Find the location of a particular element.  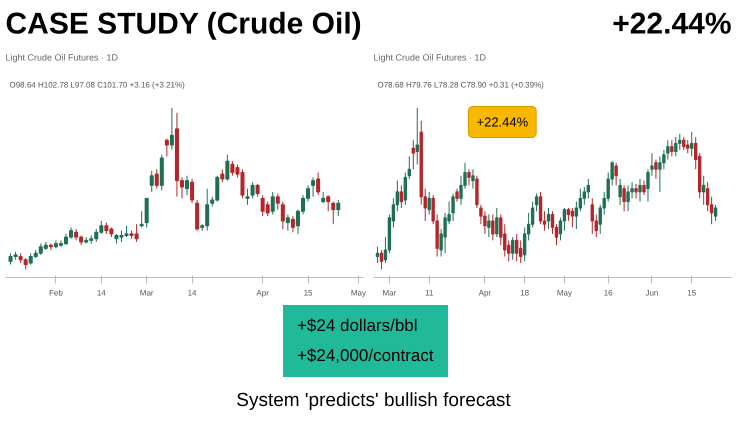

x-tick-label: 11 is located at coordinates (429, 293).